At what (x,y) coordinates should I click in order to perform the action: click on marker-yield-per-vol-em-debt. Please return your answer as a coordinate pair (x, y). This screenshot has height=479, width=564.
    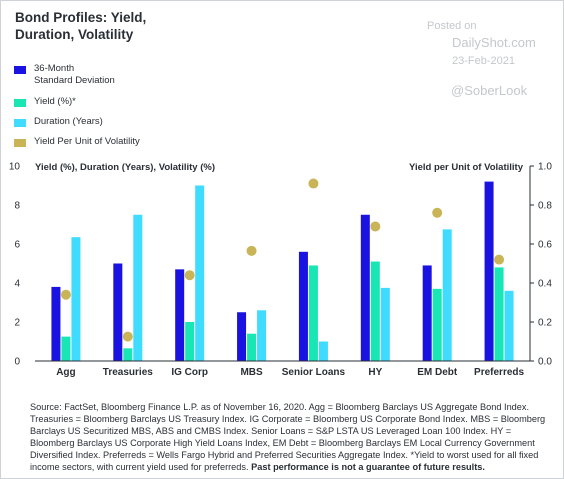
    Looking at the image, I should click on (437, 212).